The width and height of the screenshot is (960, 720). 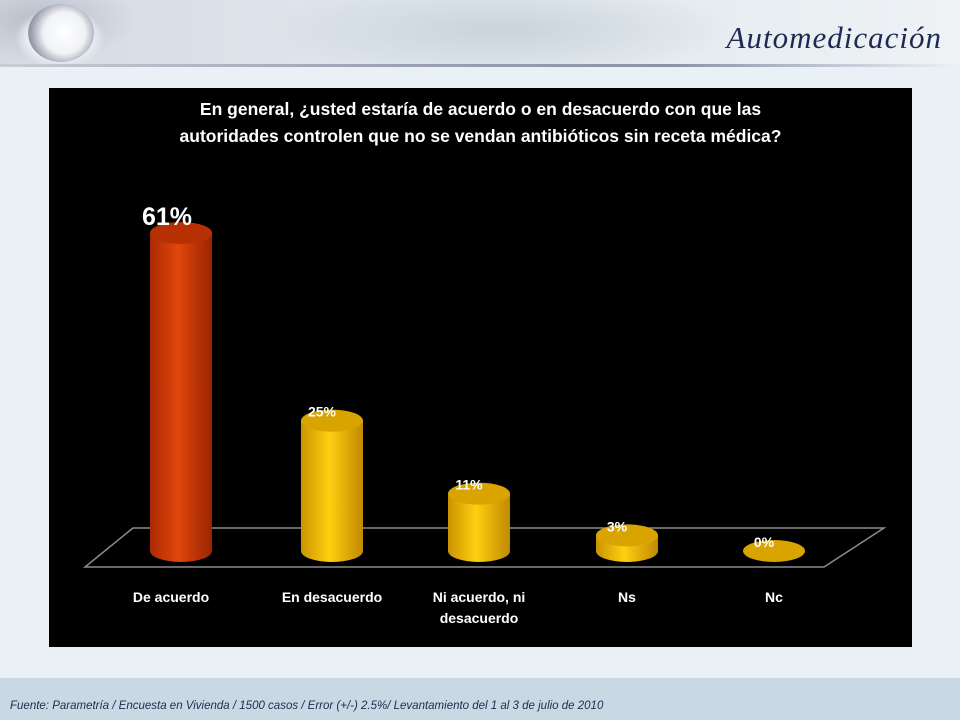 I want to click on data-label: 11%, so click(x=469, y=485).